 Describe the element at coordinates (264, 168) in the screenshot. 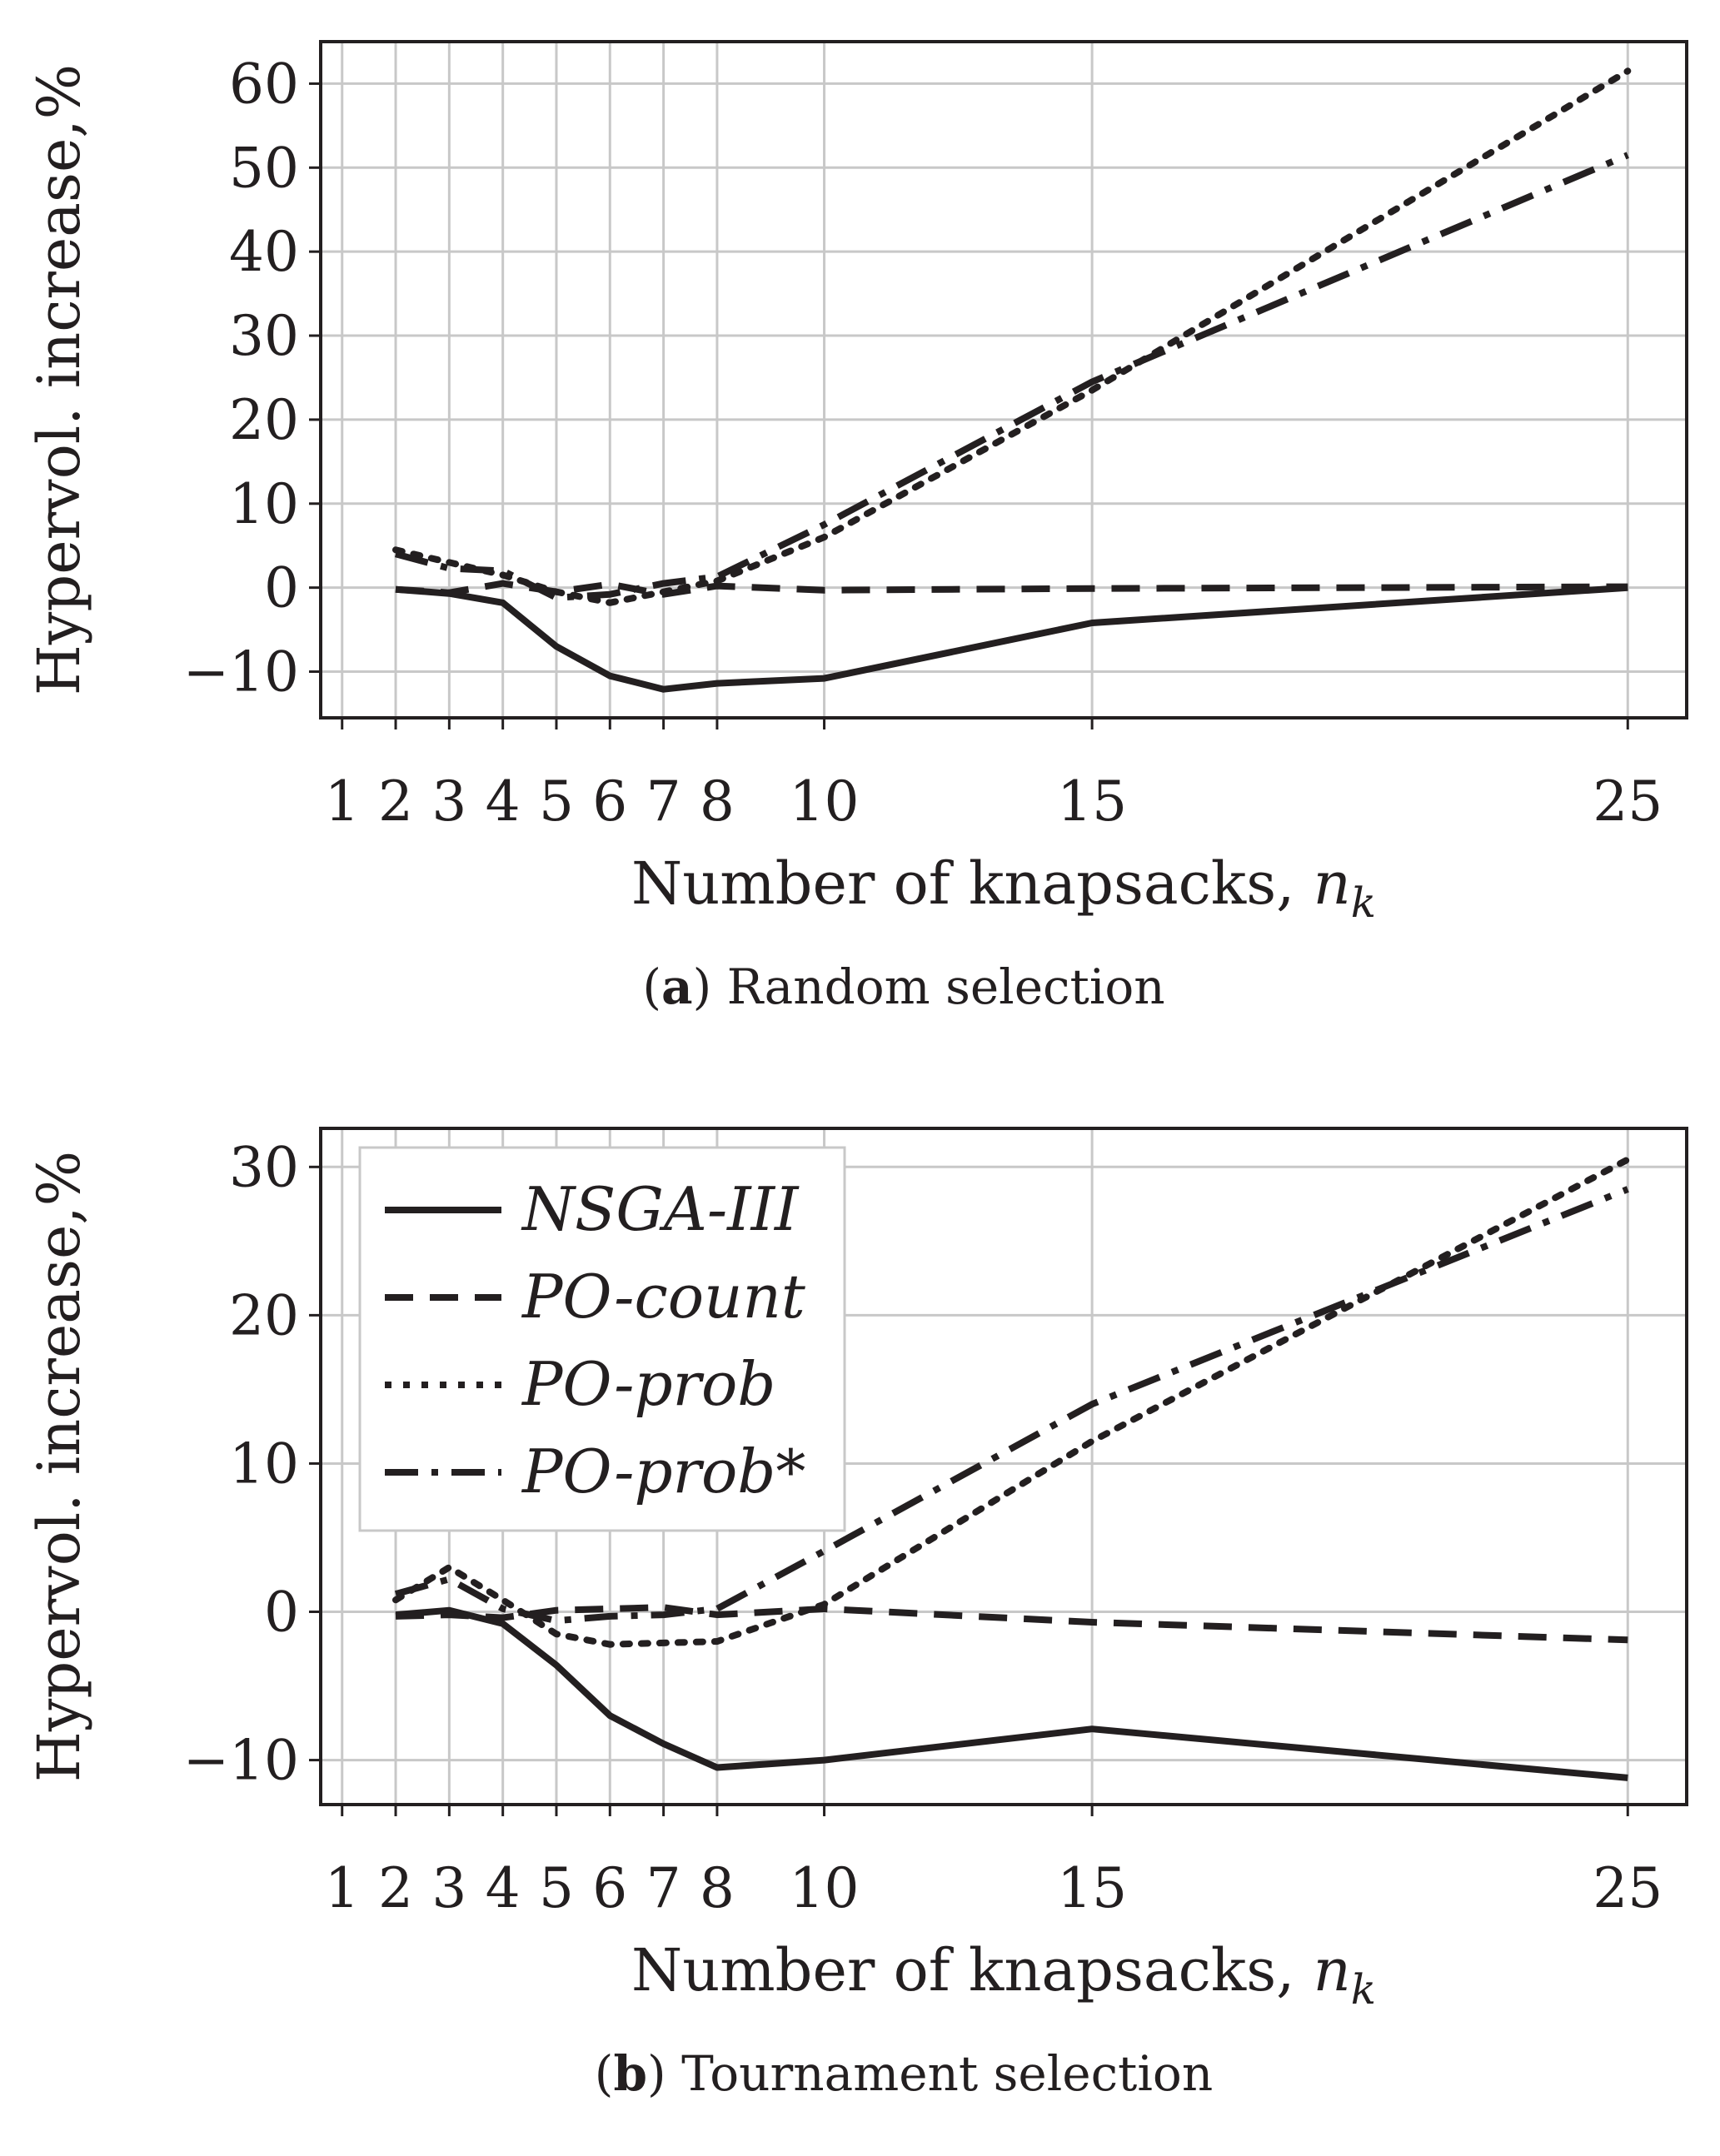

I see `y-tick-label: 50` at that location.